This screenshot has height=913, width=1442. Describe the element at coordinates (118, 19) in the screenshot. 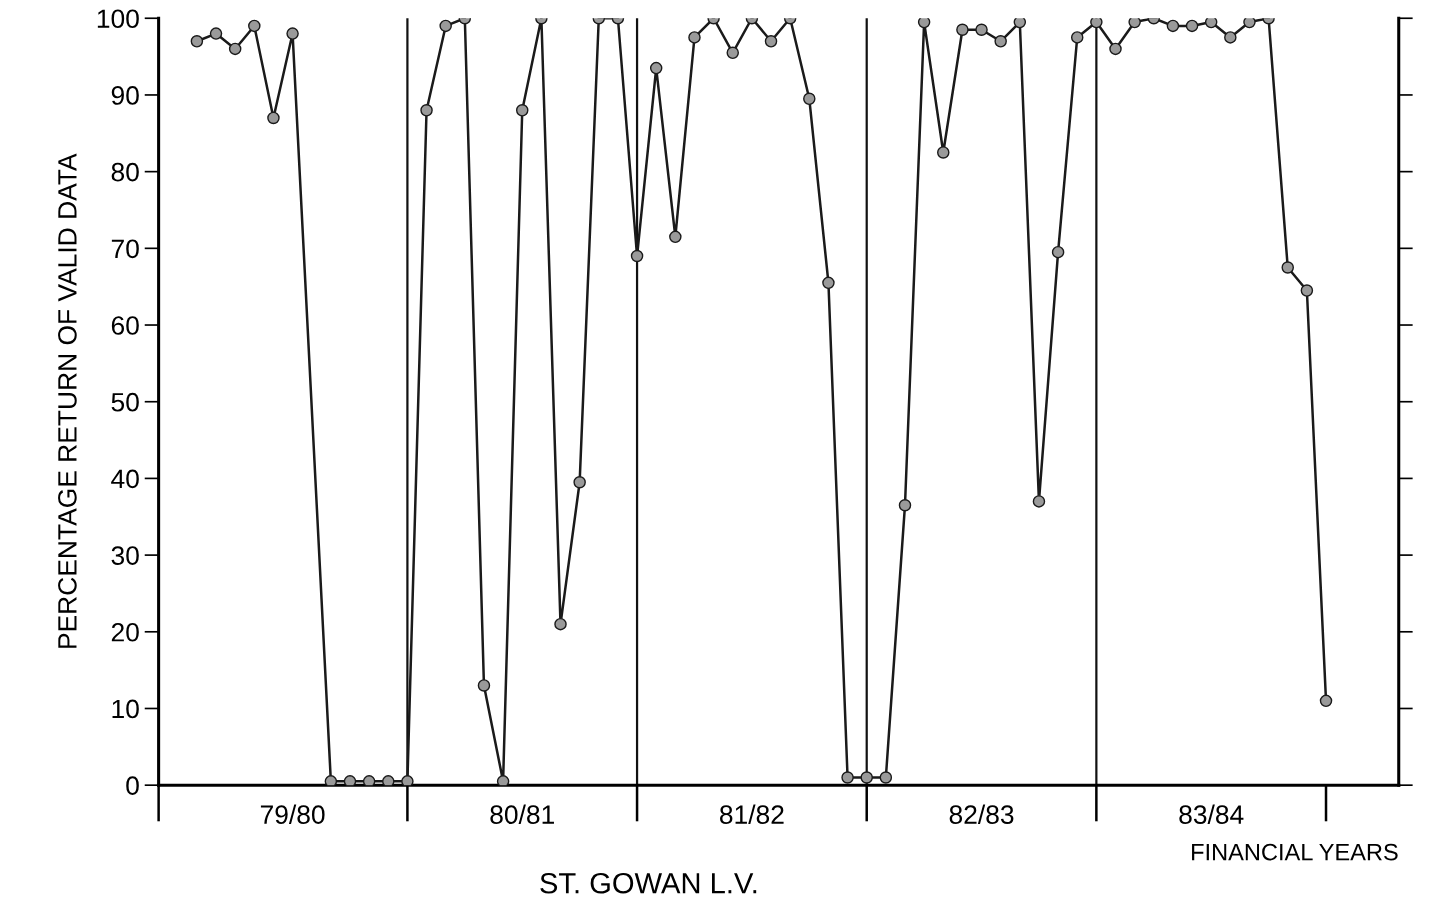

I see `y-tick-label: 100` at that location.